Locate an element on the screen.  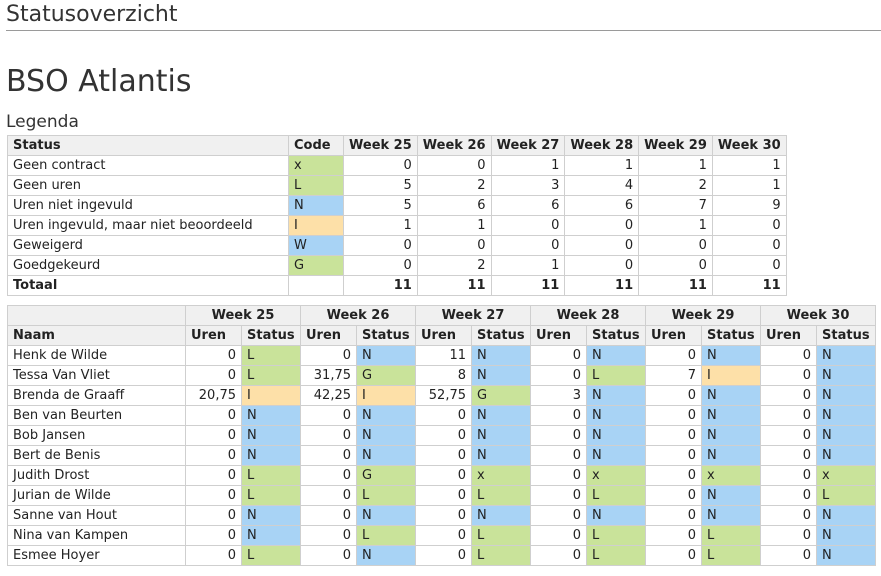
status-header: Status is located at coordinates (501, 335).